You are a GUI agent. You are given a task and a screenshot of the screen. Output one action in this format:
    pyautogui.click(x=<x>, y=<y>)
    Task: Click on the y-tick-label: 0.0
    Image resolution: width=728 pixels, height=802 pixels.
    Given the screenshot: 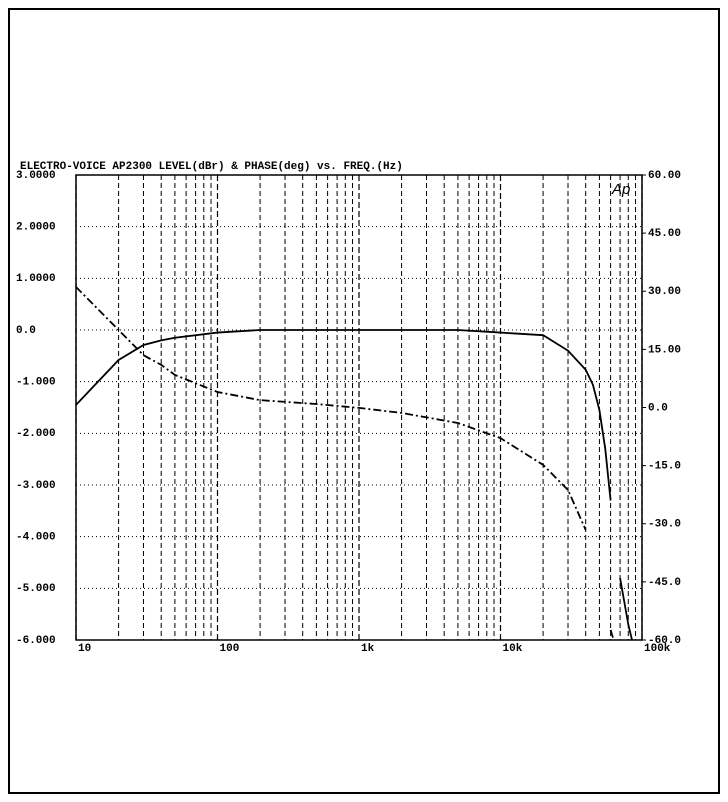 What is the action you would take?
    pyautogui.click(x=26, y=331)
    